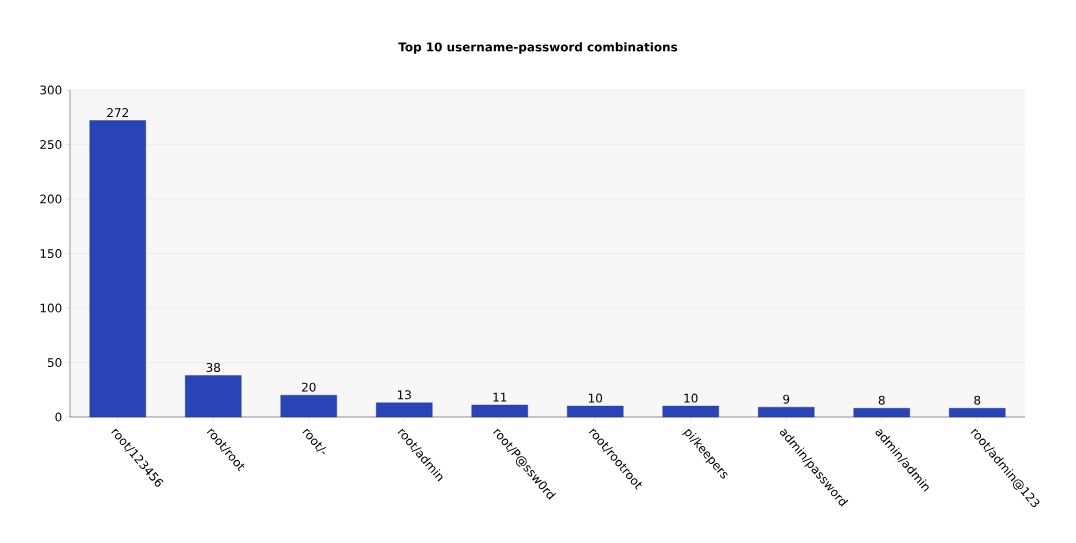 Image resolution: width=1076 pixels, height=543 pixels. Describe the element at coordinates (404, 395) in the screenshot. I see `data-label: 13` at that location.